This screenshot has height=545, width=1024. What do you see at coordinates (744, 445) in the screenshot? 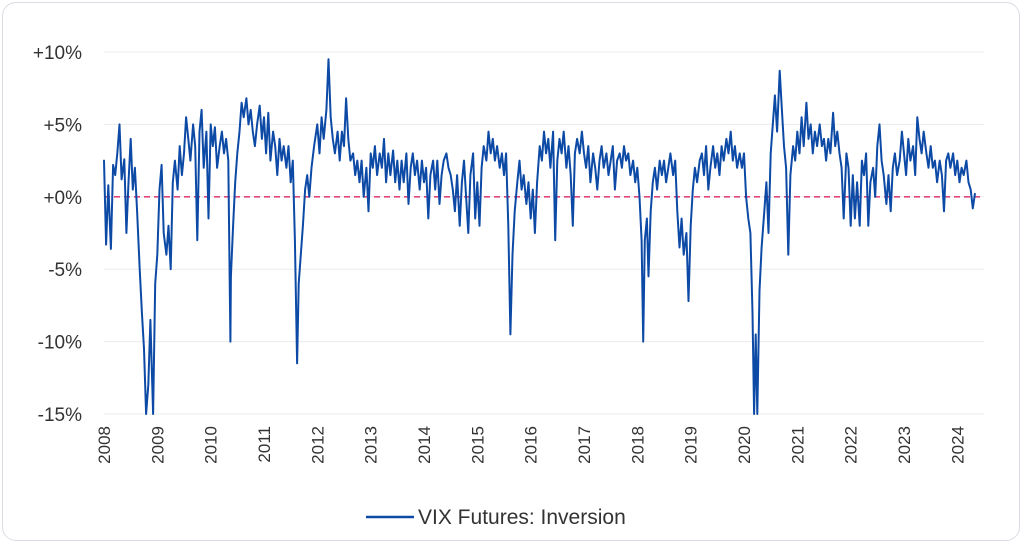
I see `x-tick-label: 2020` at bounding box center [744, 445].